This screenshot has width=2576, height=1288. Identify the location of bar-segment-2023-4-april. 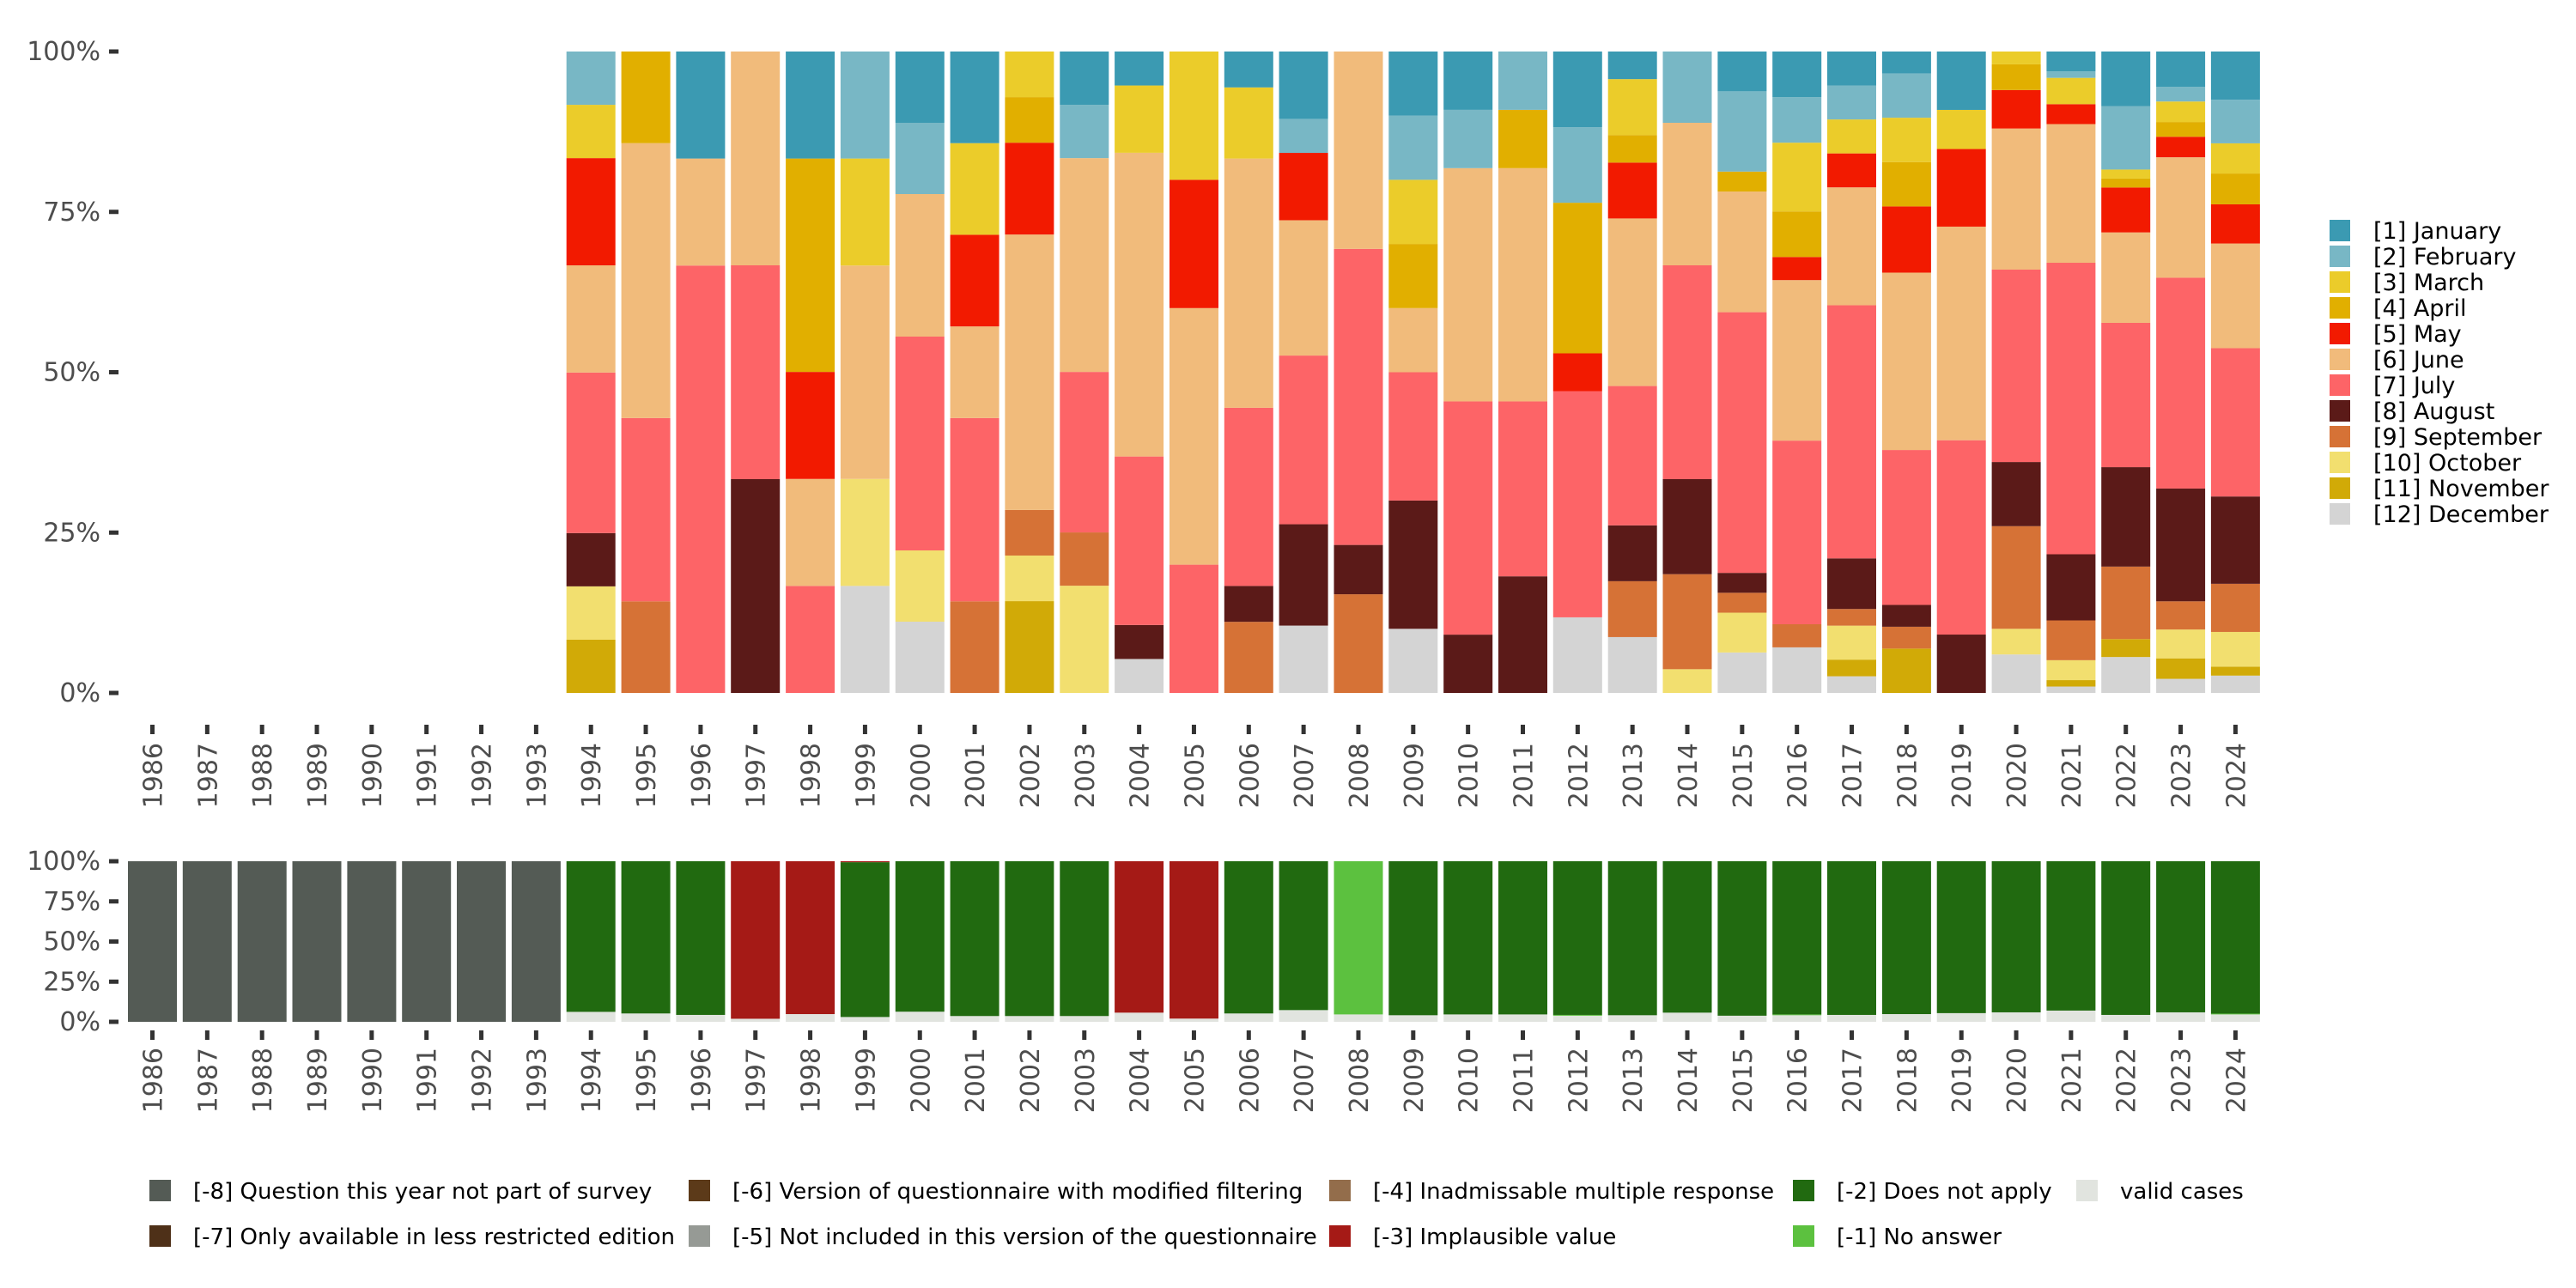
(2181, 129).